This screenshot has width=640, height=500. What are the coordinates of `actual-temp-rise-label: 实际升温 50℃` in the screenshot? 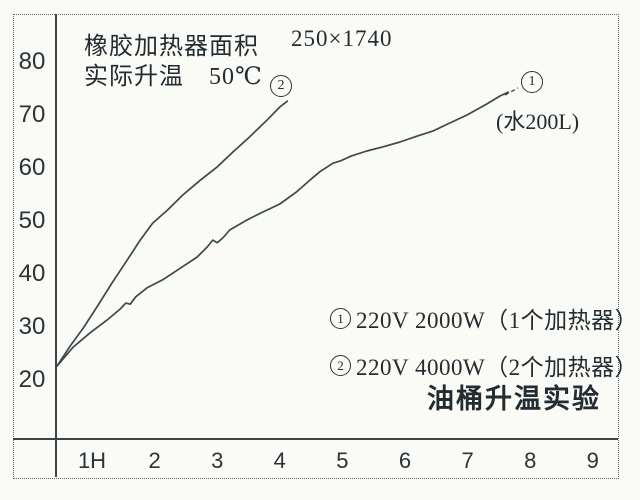 It's located at (173, 77).